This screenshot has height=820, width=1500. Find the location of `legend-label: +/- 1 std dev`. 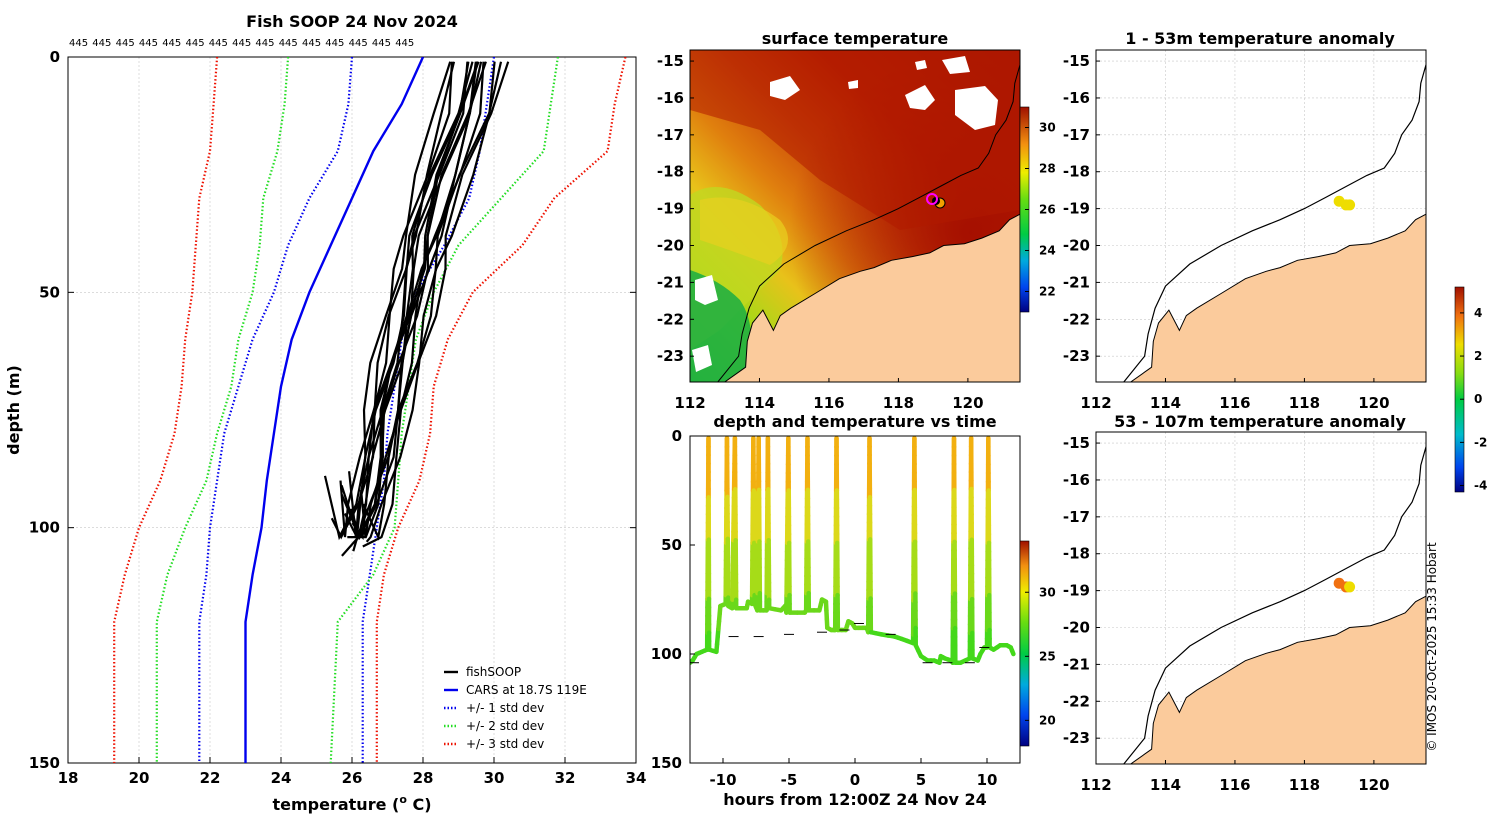

legend-label: +/- 1 std dev is located at coordinates (505, 708).